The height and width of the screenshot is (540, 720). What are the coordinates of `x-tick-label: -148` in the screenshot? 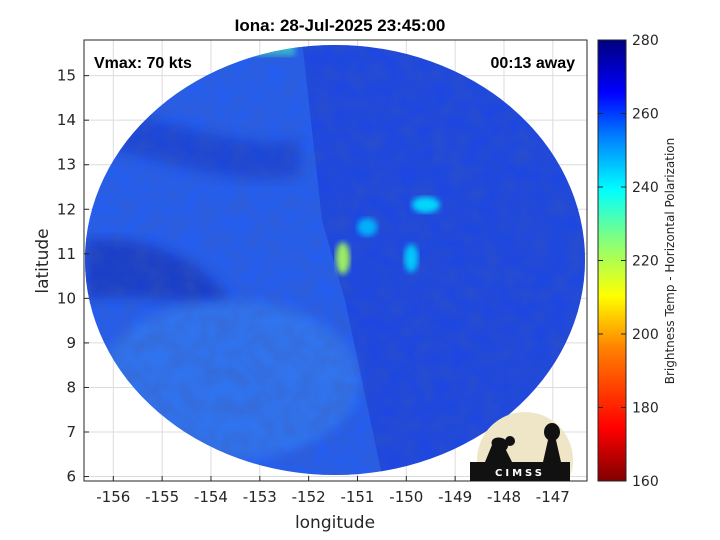 It's located at (504, 497).